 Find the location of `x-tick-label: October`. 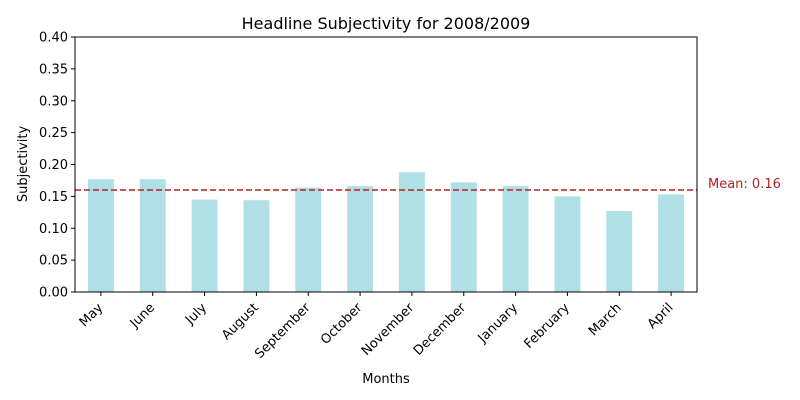

x-tick-label: October is located at coordinates (342, 324).